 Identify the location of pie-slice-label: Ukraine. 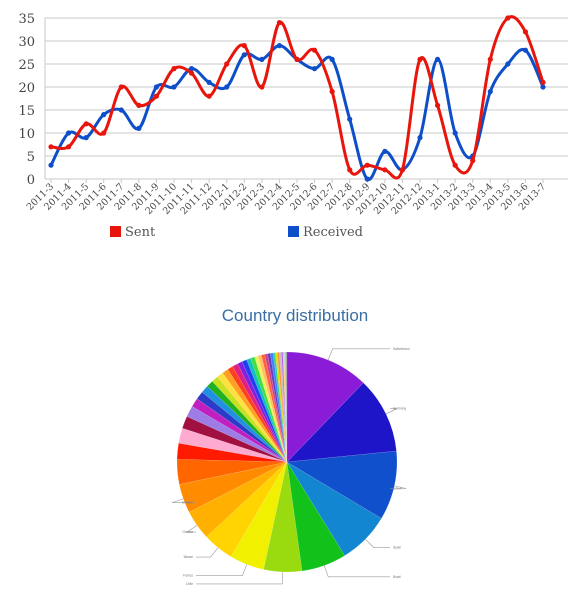
(187, 503).